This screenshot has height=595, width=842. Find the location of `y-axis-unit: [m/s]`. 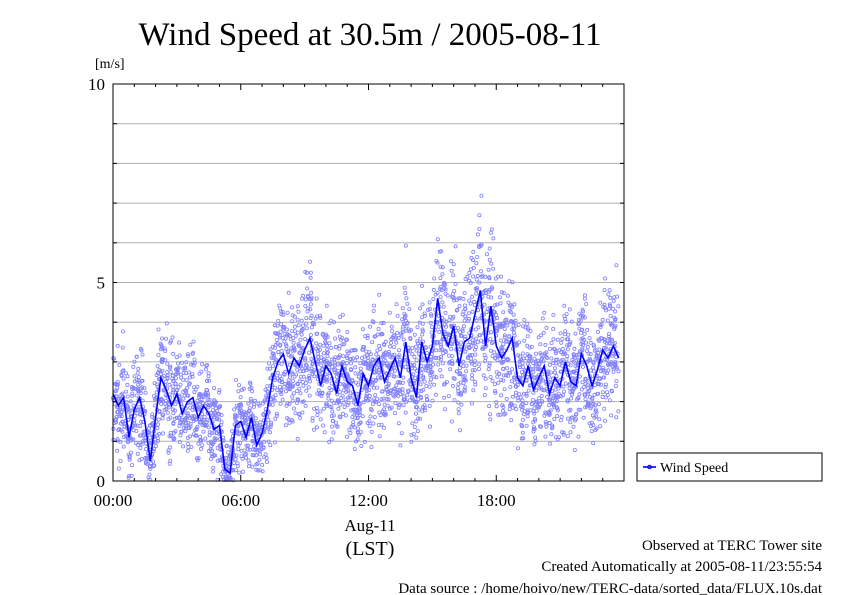

y-axis-unit: [m/s] is located at coordinates (110, 64).